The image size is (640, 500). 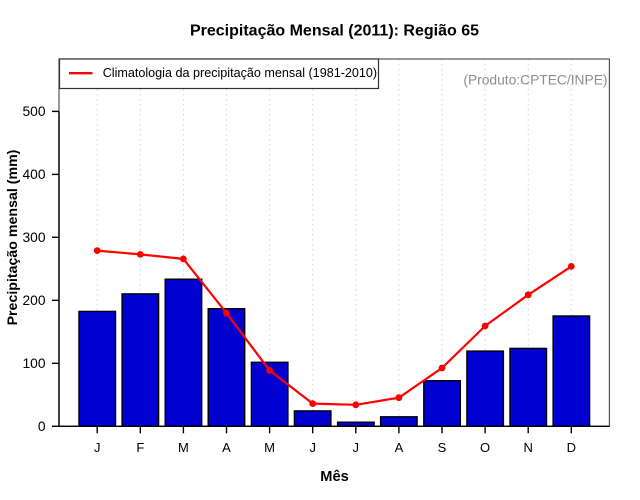 I want to click on svg-text: 200, so click(x=33, y=300).